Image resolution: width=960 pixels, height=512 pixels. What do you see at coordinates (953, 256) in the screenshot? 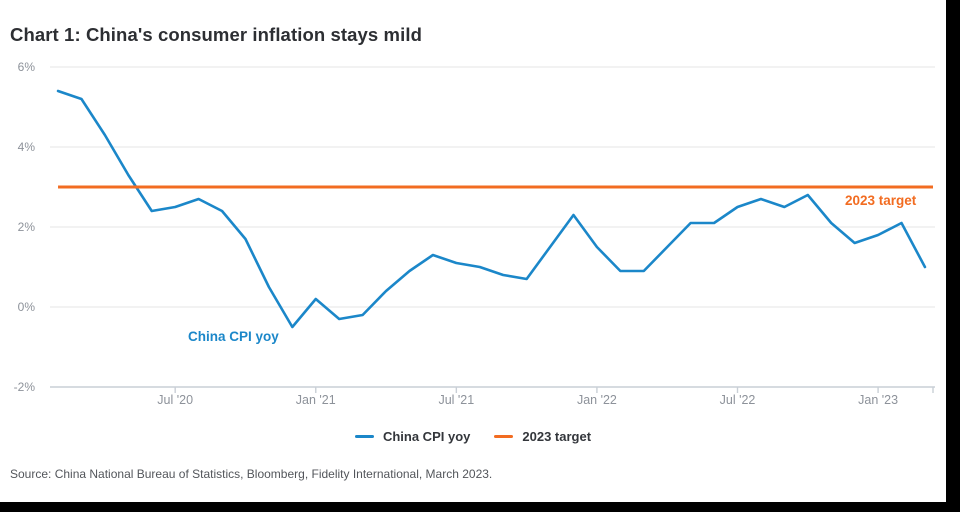
I see `window-border-right` at bounding box center [953, 256].